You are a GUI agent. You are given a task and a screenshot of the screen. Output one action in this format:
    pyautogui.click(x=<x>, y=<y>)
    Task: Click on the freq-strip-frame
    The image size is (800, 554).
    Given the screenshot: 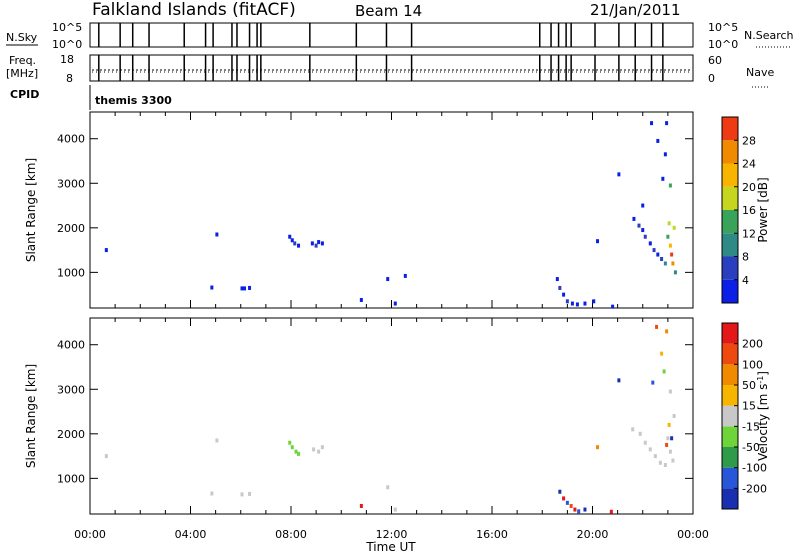 What is the action you would take?
    pyautogui.click(x=391, y=68)
    